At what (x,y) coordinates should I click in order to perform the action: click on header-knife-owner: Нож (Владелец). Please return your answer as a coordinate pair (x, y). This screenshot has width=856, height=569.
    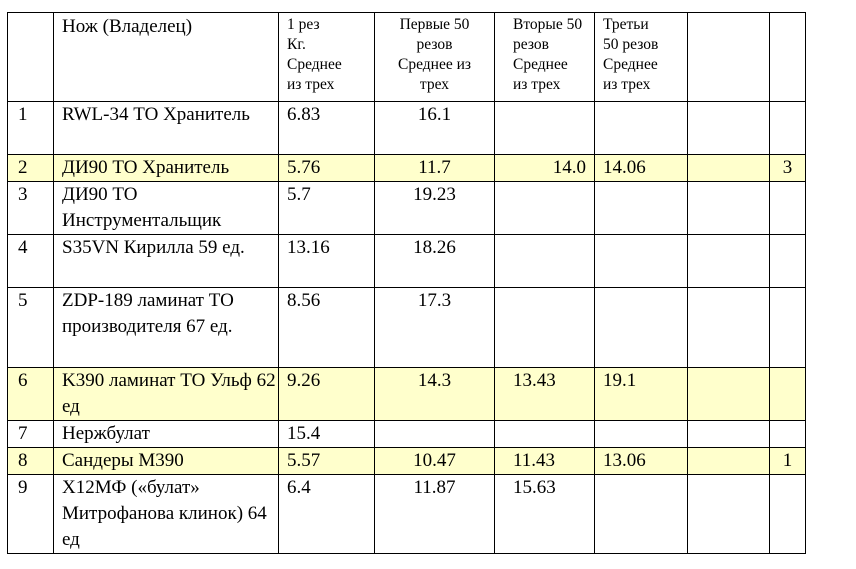
    Looking at the image, I should click on (166, 57).